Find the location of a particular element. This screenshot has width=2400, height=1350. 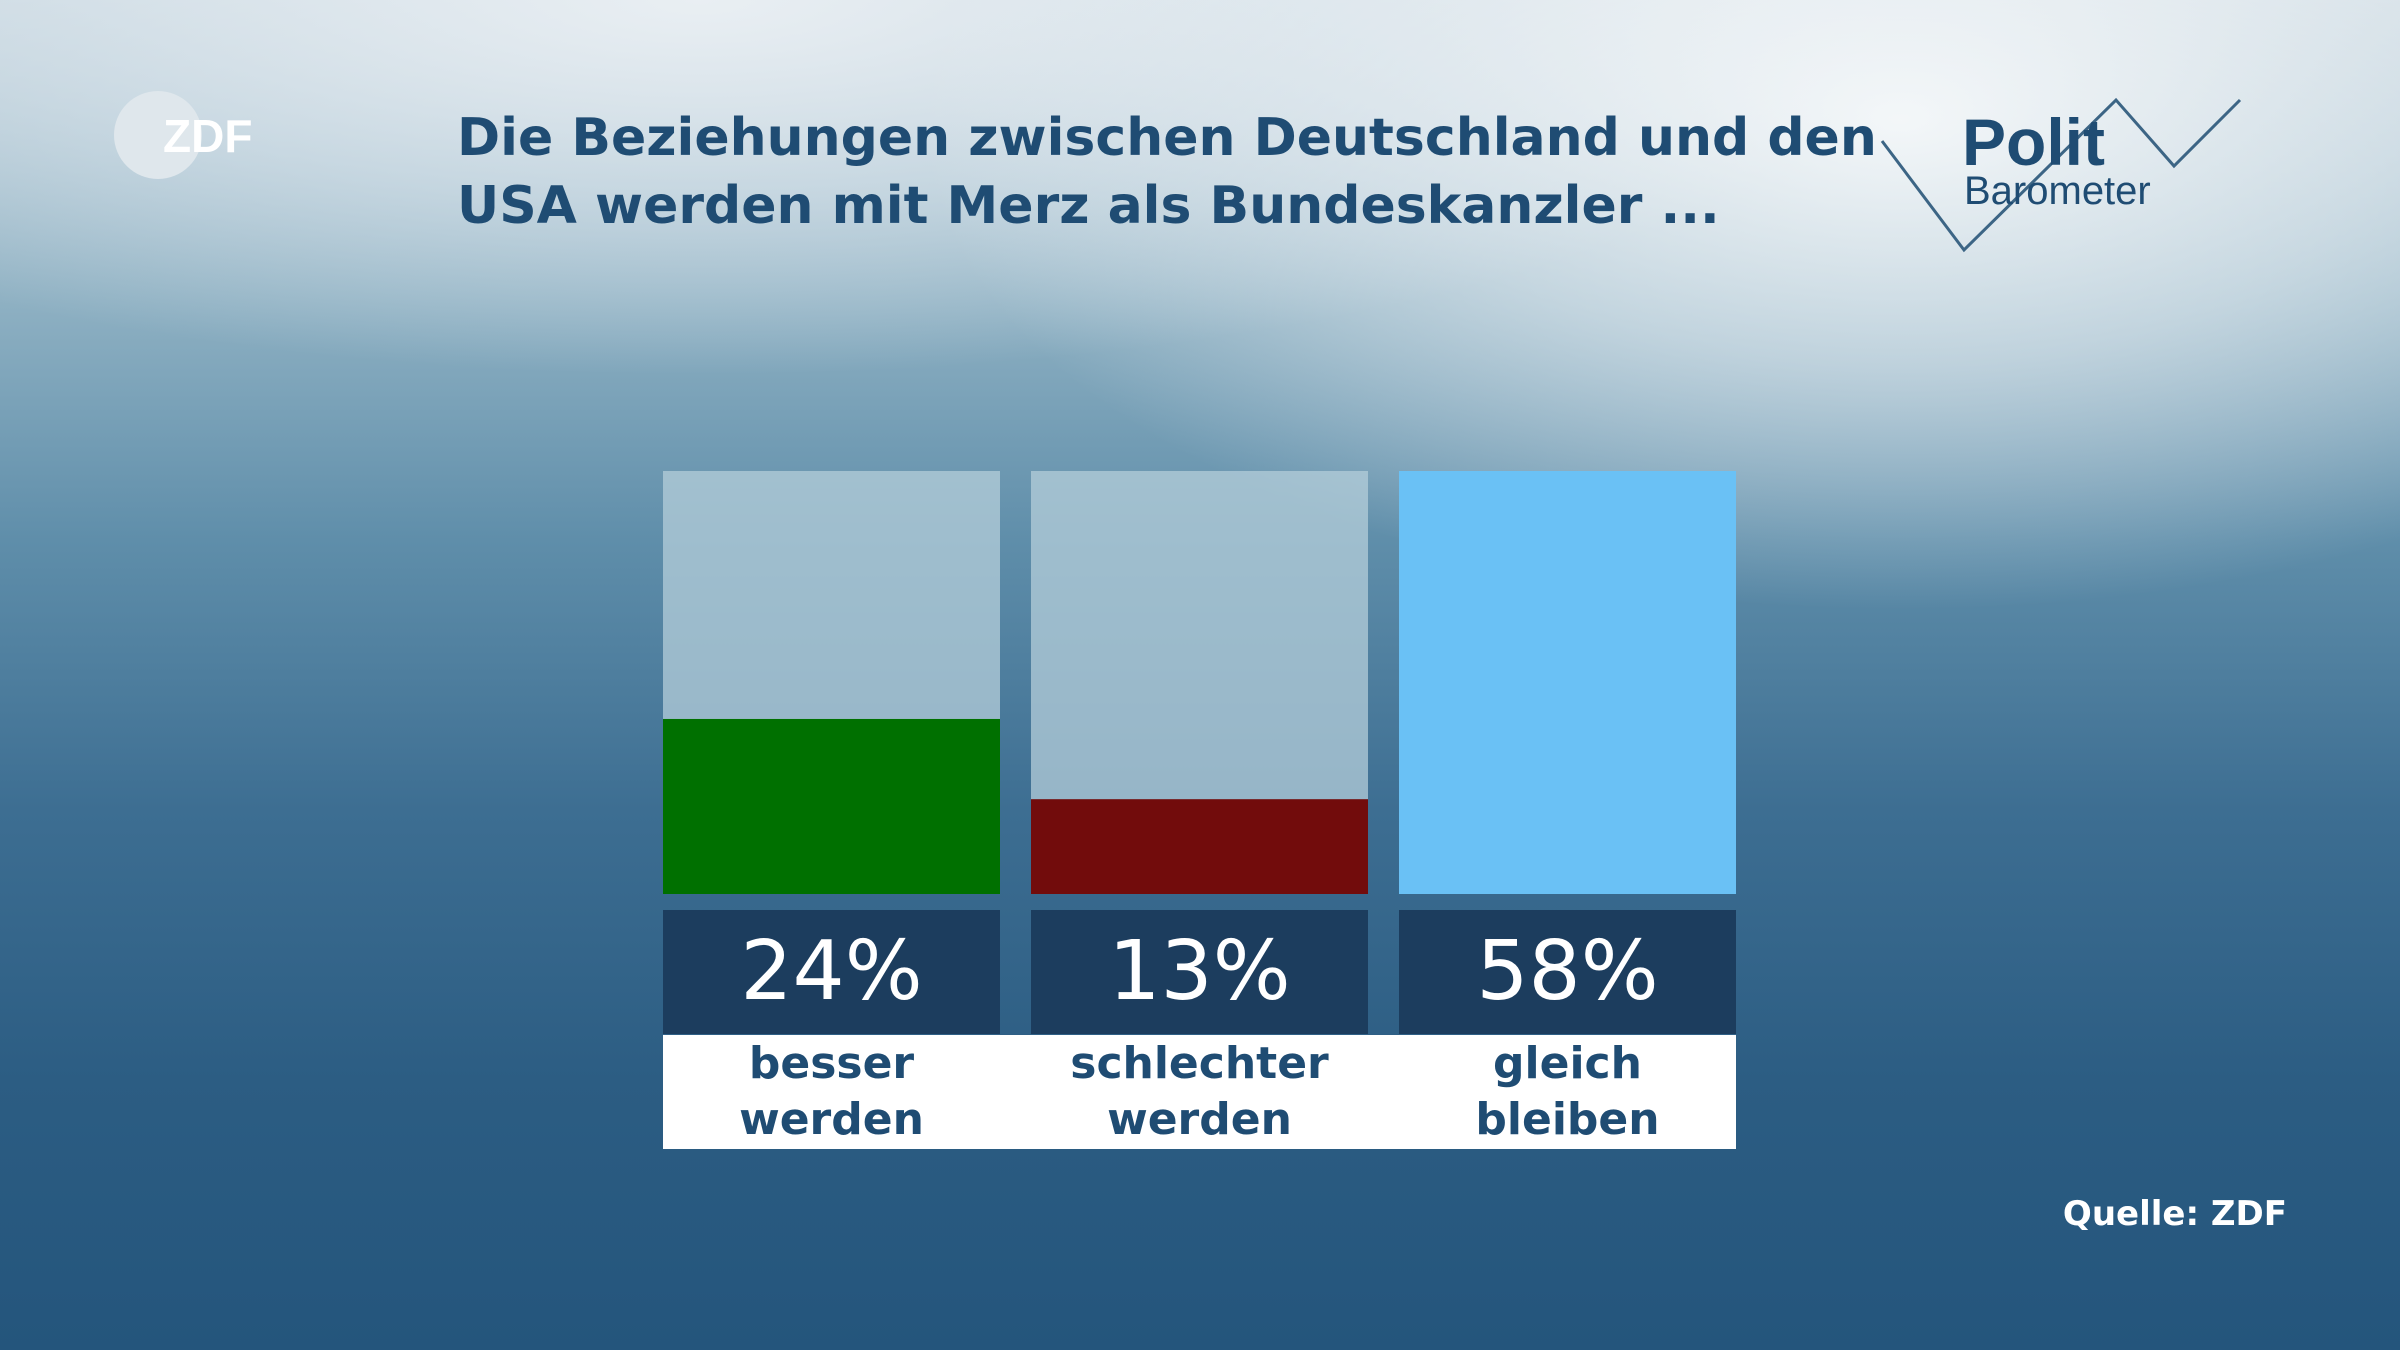

category-label-3: gleich bleiben is located at coordinates (1567, 1092).